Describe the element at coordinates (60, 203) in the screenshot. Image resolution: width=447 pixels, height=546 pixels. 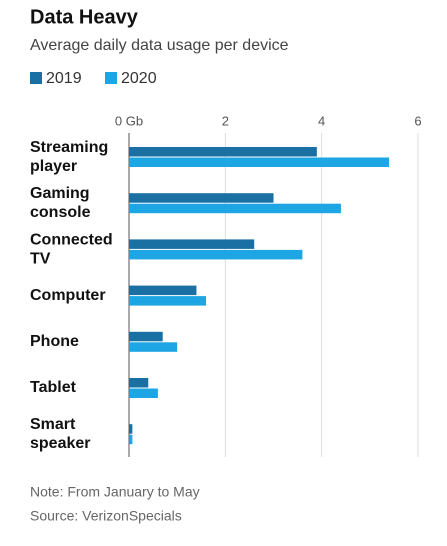
I see `category-label: Gaming console` at that location.